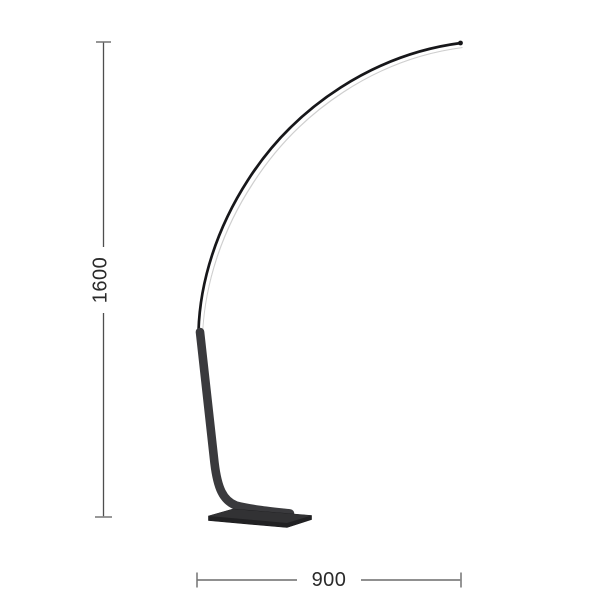 The width and height of the screenshot is (600, 600). I want to click on width-dimension-label: 900, so click(329, 580).